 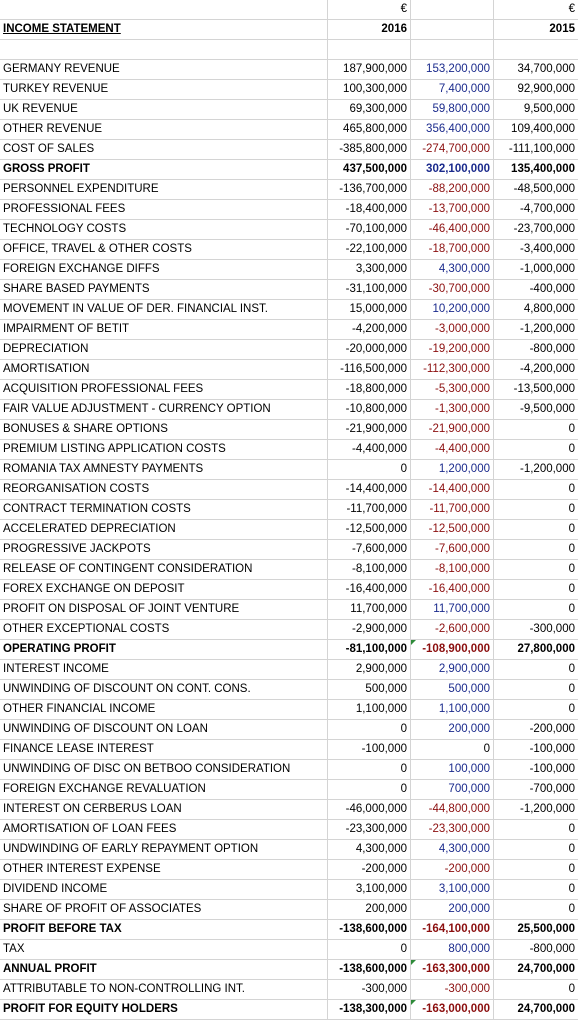 I want to click on value-mid: 1,100,000, so click(x=452, y=709).